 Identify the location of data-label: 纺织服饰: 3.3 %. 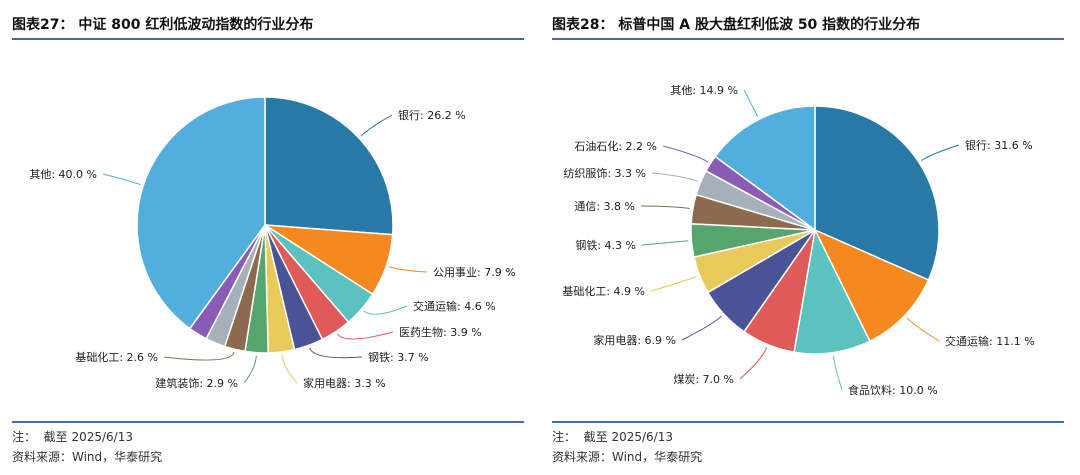
(604, 173).